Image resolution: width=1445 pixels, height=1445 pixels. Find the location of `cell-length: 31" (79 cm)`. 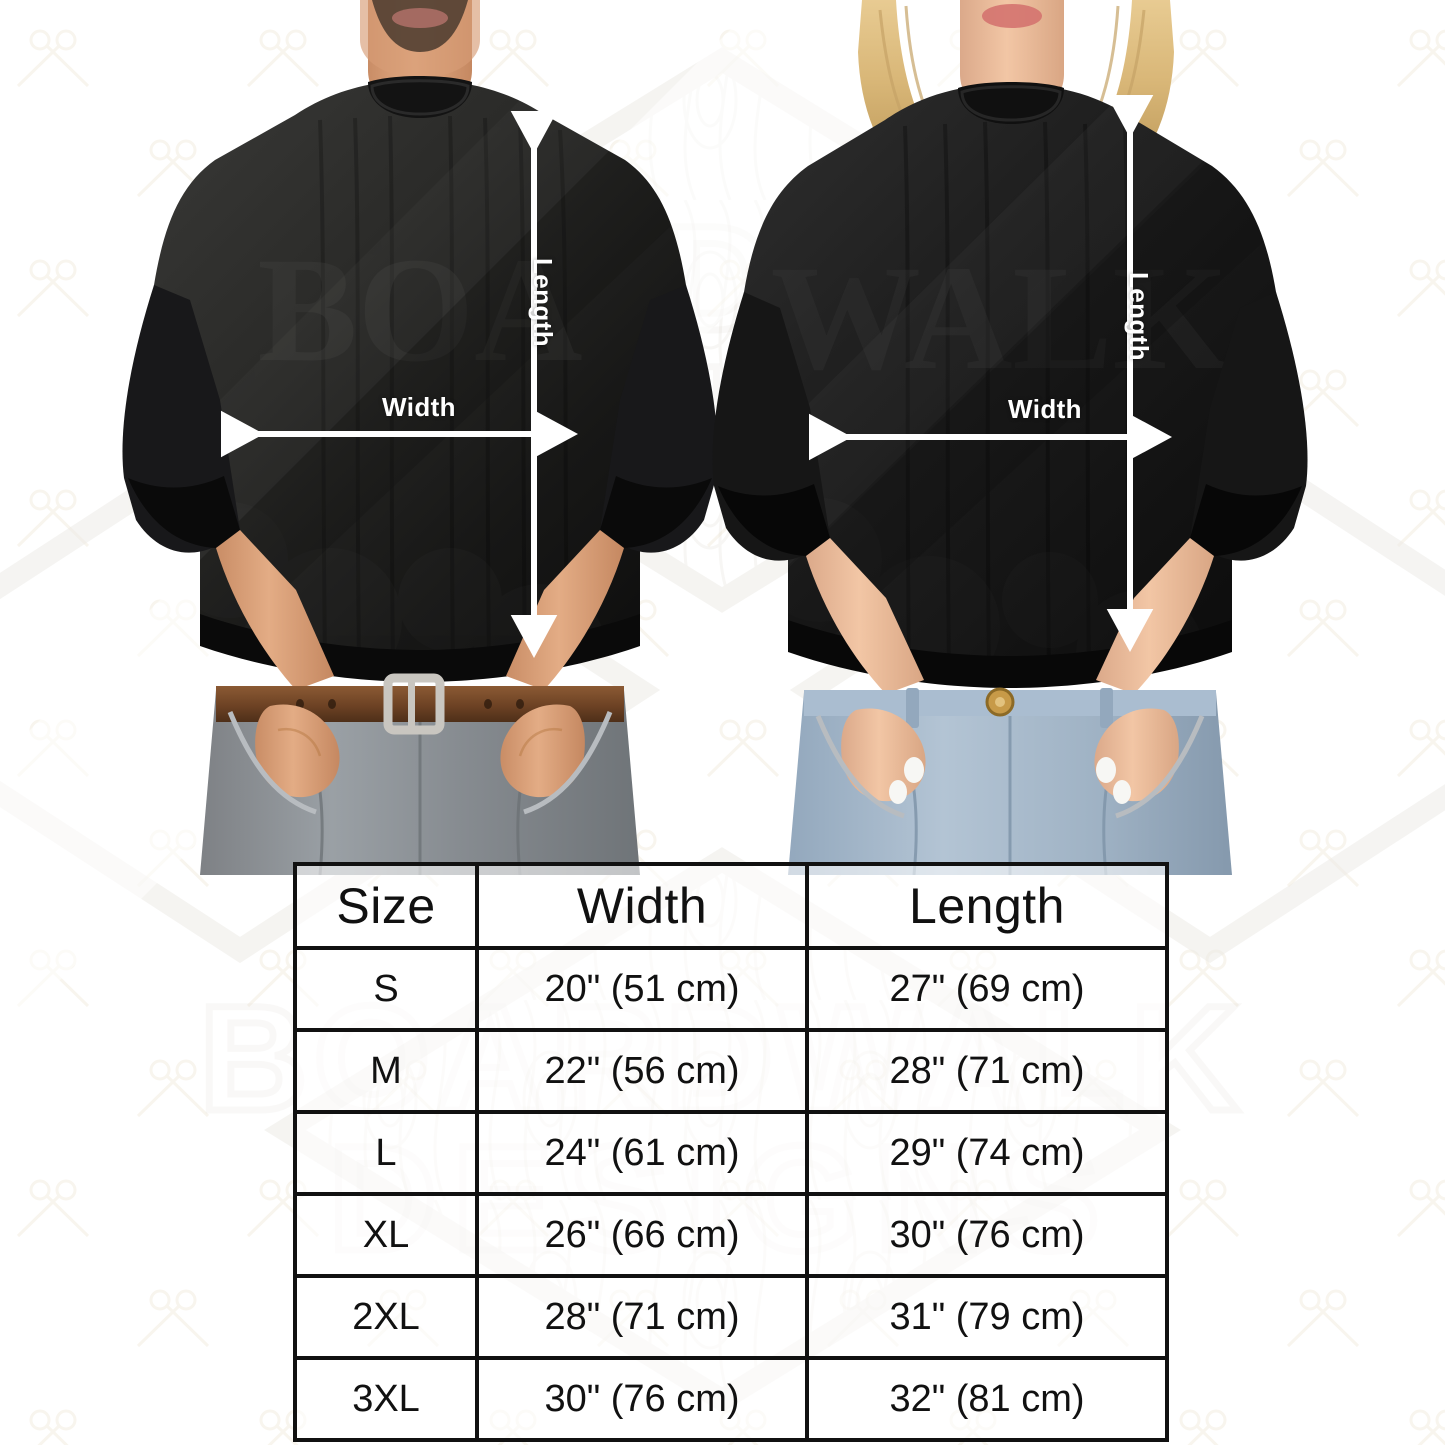

cell-length: 31" (79 cm) is located at coordinates (987, 1317).